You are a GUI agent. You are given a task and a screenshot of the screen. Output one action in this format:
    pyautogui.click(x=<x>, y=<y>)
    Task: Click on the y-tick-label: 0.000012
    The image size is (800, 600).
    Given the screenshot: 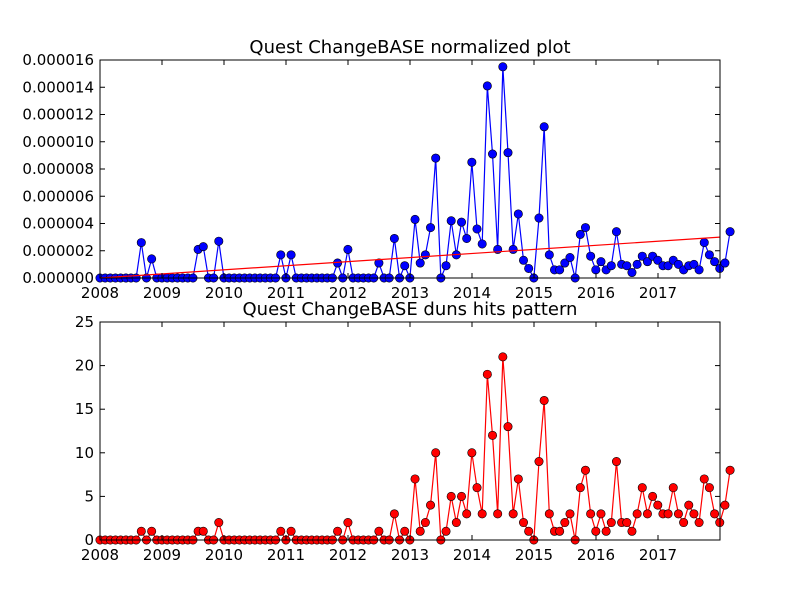 What is the action you would take?
    pyautogui.click(x=58, y=115)
    